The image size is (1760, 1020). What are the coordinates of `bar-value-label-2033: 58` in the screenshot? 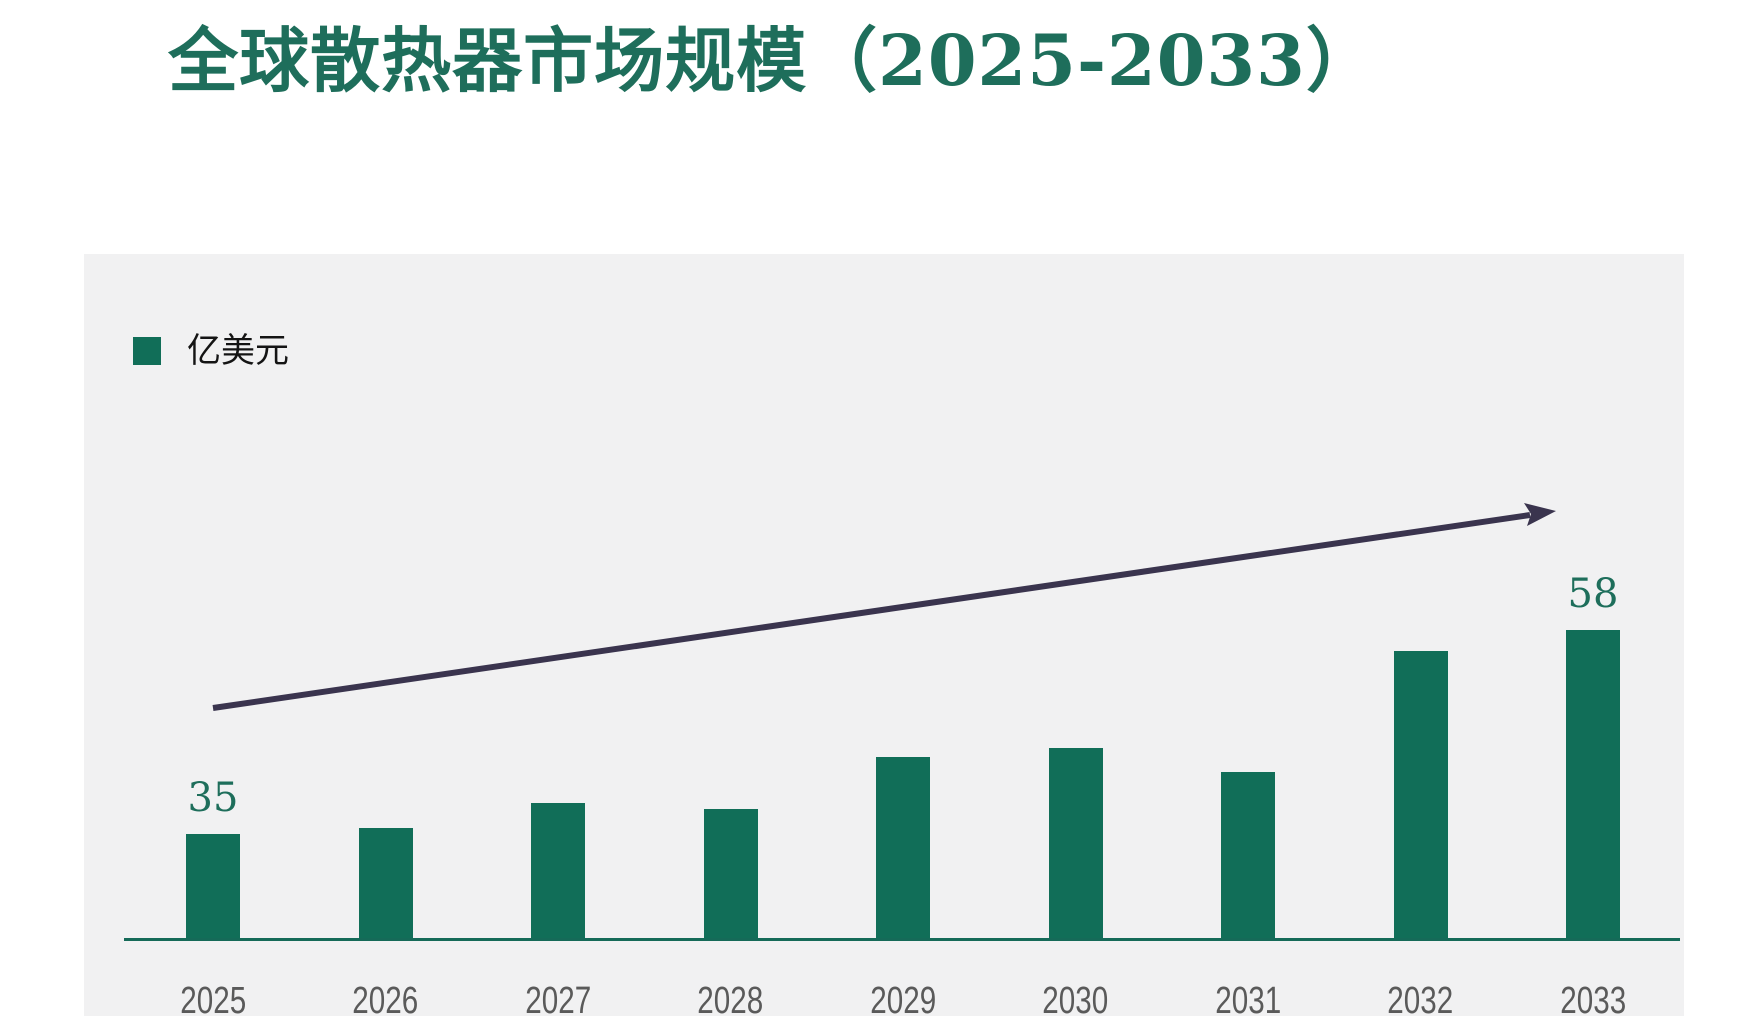 It's located at (1593, 594).